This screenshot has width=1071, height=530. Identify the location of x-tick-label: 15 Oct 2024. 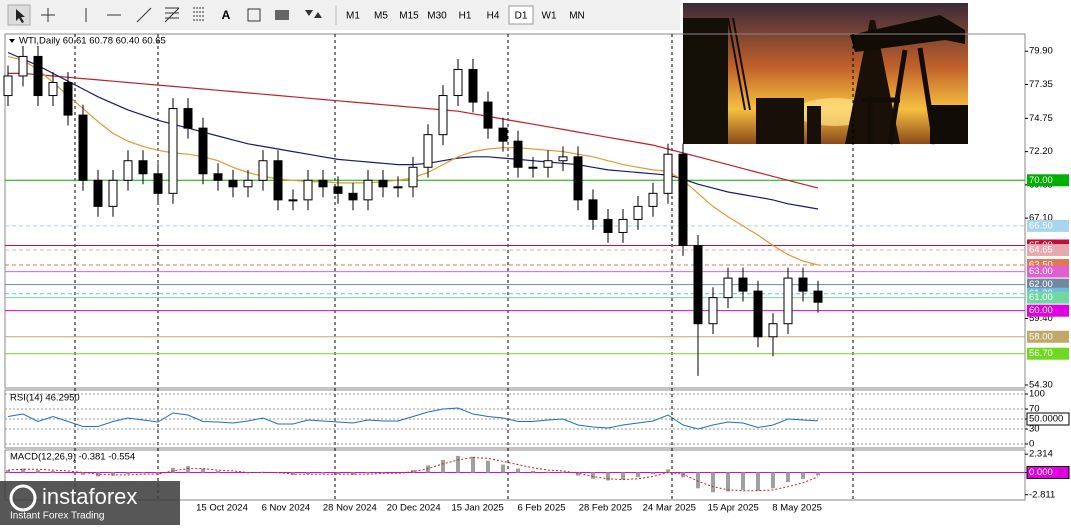
(222, 508).